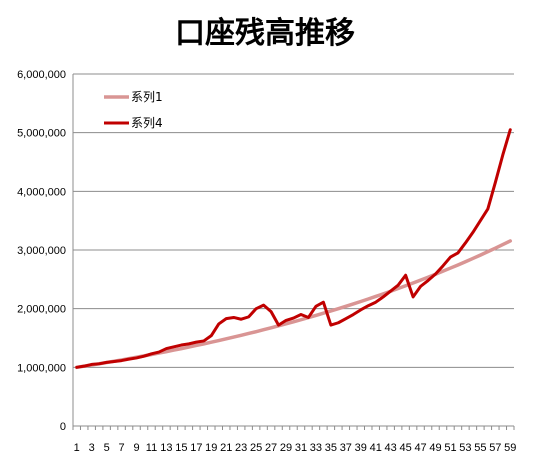  I want to click on chart-title: 口座残高推移, so click(265, 33).